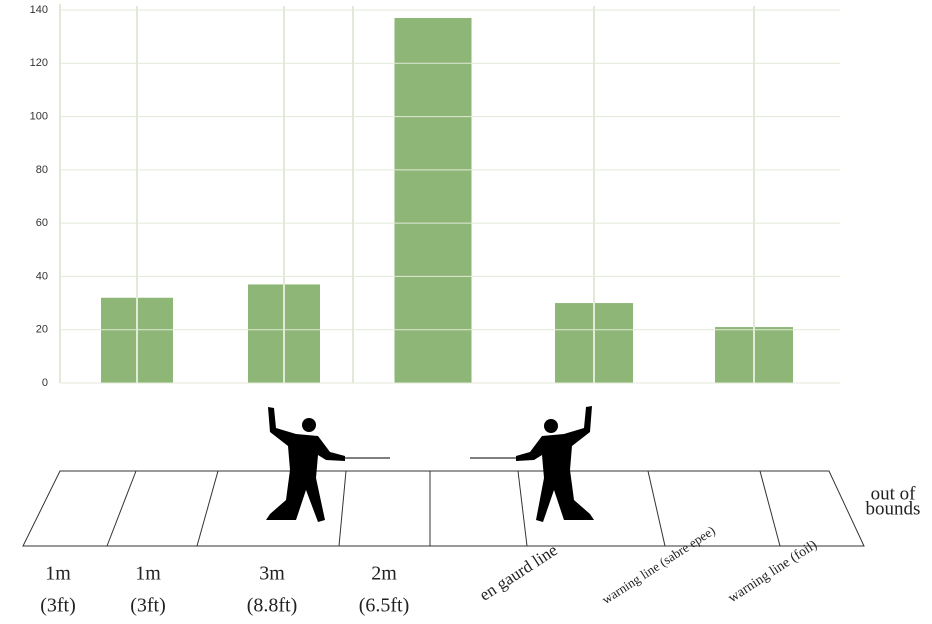 This screenshot has width=932, height=624. What do you see at coordinates (384, 574) in the screenshot?
I see `zone-length: 2m` at bounding box center [384, 574].